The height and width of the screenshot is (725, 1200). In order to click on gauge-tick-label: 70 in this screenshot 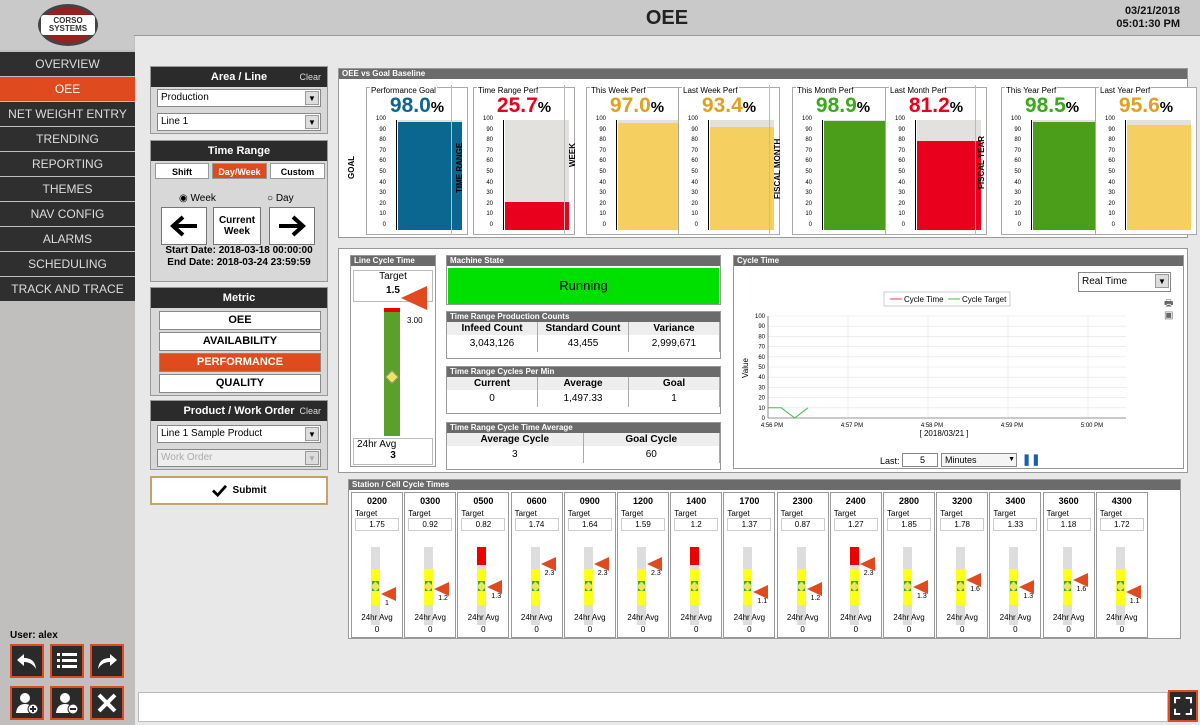, I will do `click(808, 150)`.